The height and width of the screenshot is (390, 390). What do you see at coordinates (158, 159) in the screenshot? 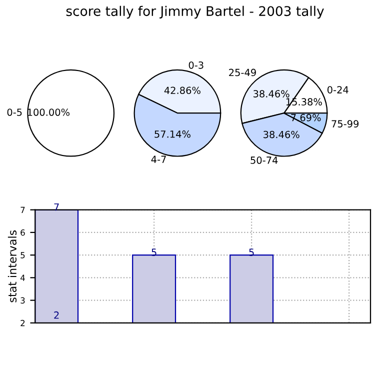
I see `slice-label: 4-7` at bounding box center [158, 159].